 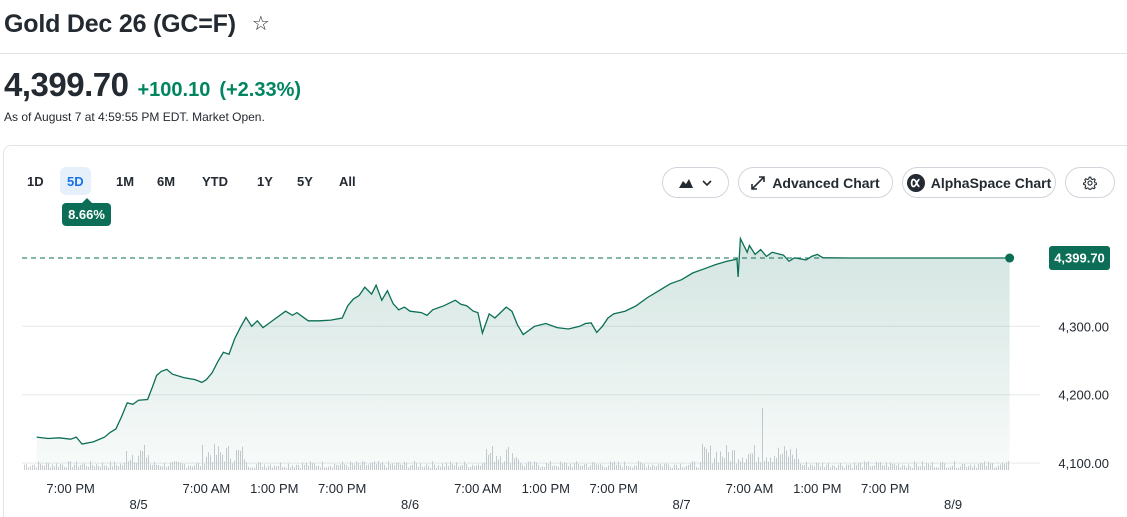 What do you see at coordinates (706, 182) in the screenshot?
I see `chevron-down-icon` at bounding box center [706, 182].